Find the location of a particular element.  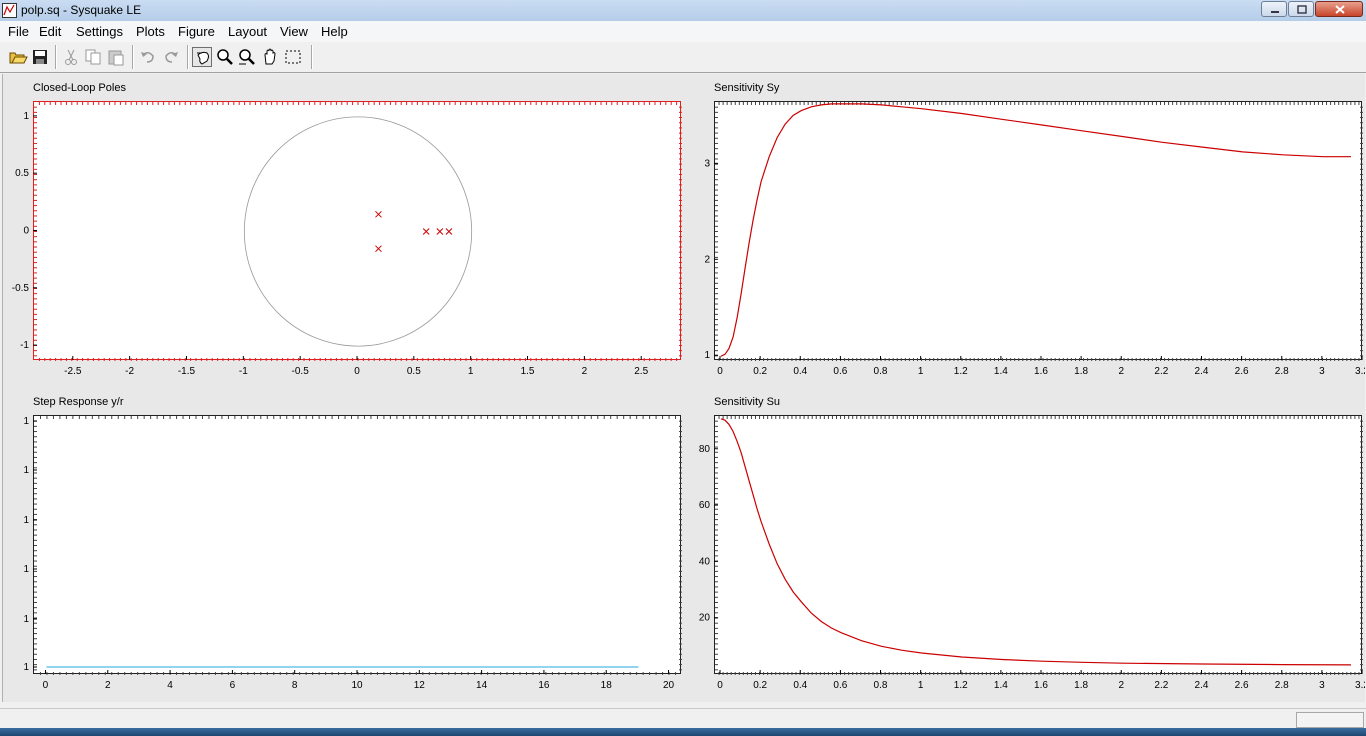

sy-xtick-label: 1.2 is located at coordinates (961, 371).